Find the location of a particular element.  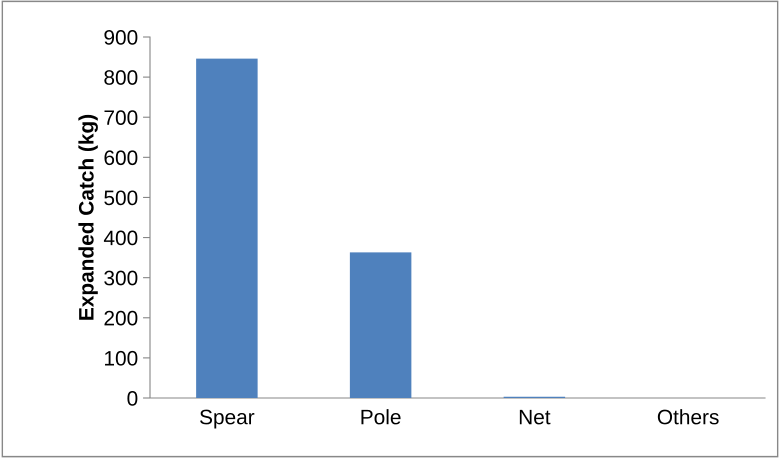

y-tick-label: 500 is located at coordinates (121, 198).